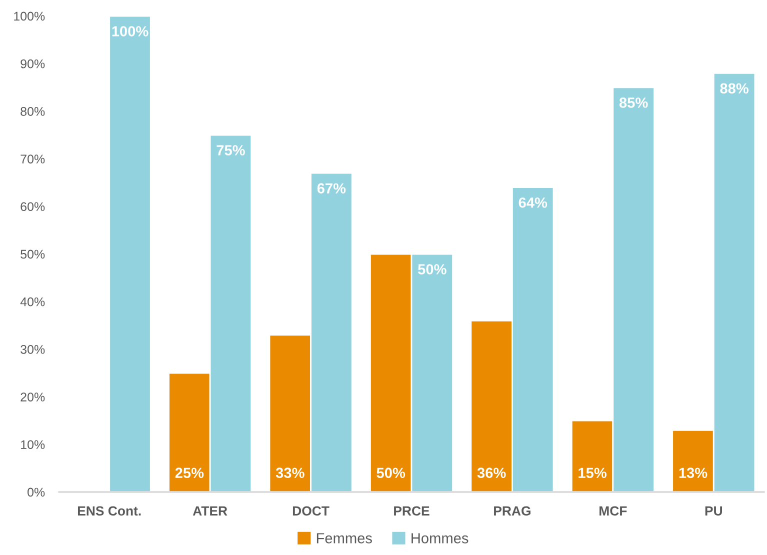 This screenshot has width=767, height=555. Describe the element at coordinates (491, 473) in the screenshot. I see `data-label: 36%` at that location.